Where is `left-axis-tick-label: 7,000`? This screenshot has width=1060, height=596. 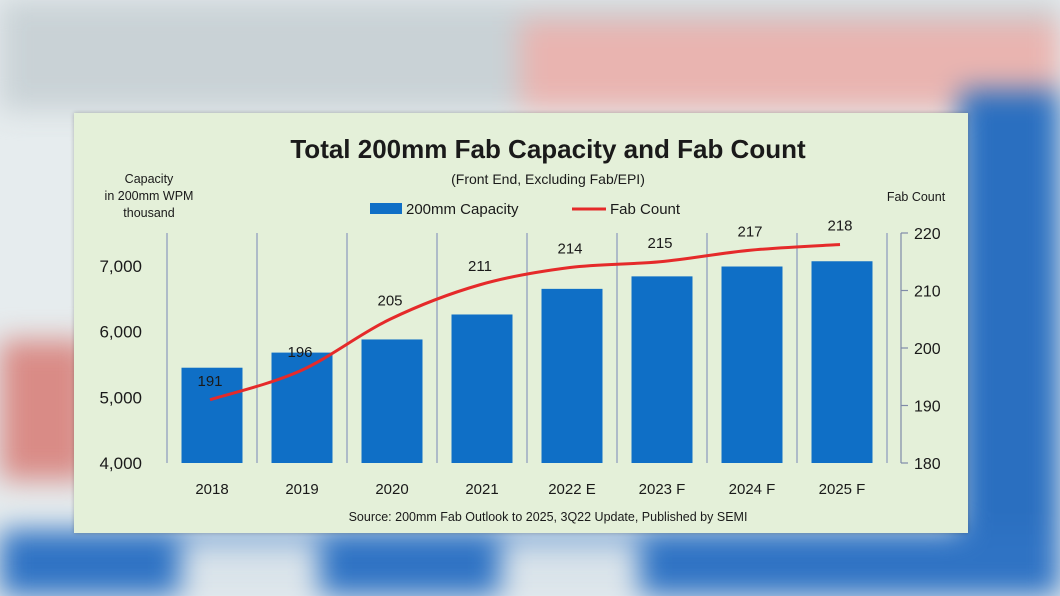 left-axis-tick-label: 7,000 is located at coordinates (120, 266).